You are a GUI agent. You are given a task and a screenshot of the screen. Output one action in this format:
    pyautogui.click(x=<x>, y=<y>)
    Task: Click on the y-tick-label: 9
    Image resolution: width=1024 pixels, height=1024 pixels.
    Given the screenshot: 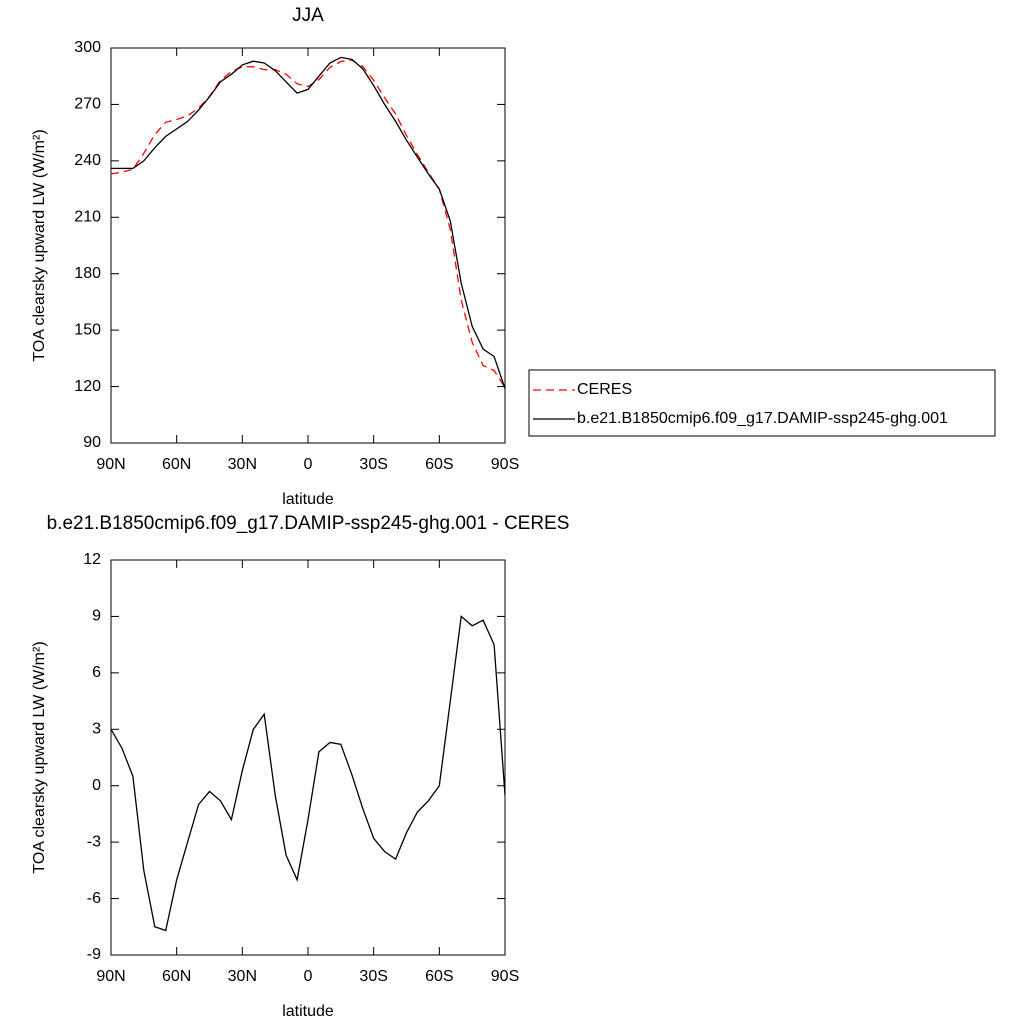 What is the action you would take?
    pyautogui.click(x=96, y=616)
    